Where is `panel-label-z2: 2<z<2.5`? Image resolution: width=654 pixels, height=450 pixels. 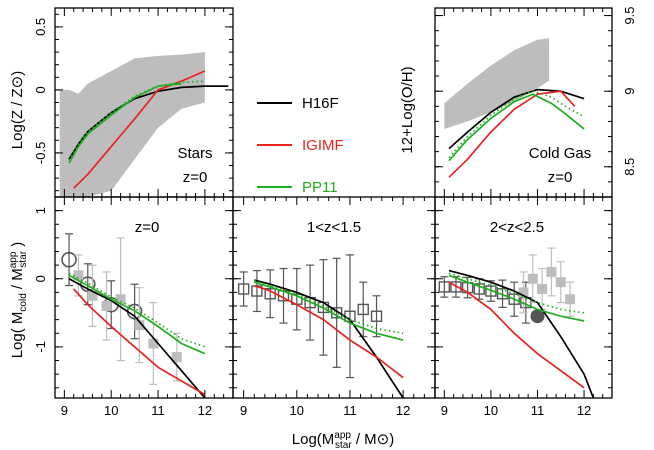
panel-label-z2: 2<z<2.5 is located at coordinates (517, 227).